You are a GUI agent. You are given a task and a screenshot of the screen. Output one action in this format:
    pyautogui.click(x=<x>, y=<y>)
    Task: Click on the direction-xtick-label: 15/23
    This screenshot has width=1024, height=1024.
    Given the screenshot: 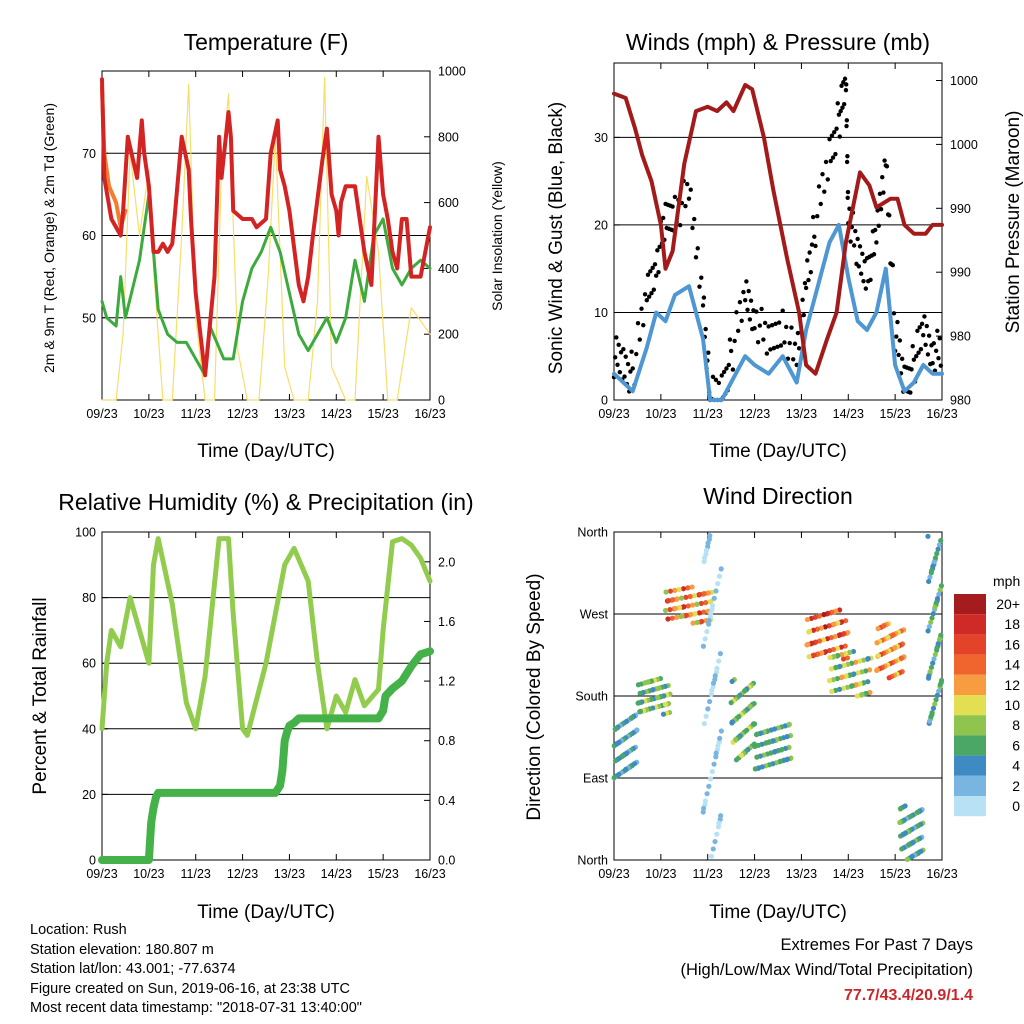 What is the action you would take?
    pyautogui.click(x=895, y=874)
    